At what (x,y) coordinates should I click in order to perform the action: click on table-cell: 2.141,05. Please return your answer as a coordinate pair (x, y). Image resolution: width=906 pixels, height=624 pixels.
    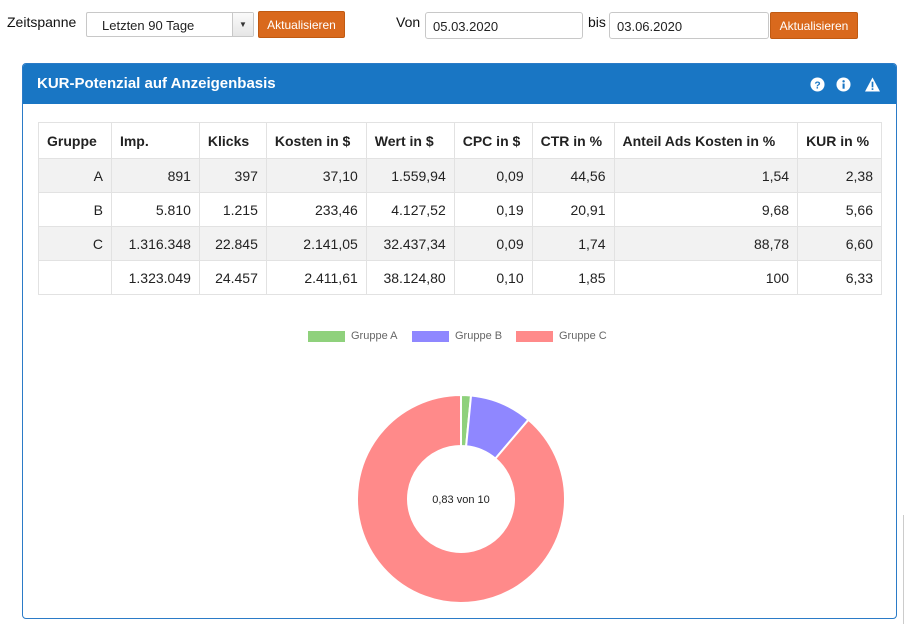
    Looking at the image, I should click on (316, 243).